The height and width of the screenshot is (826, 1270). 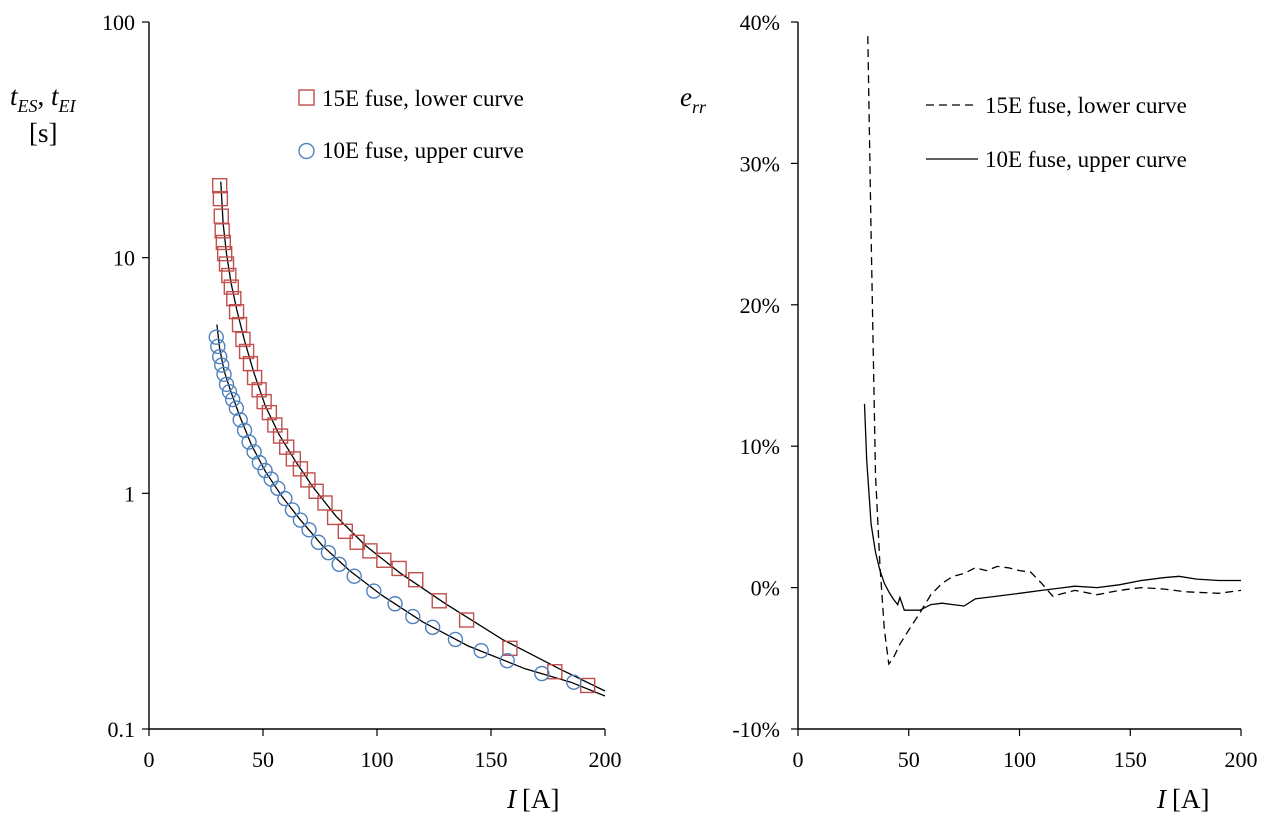 I want to click on left-x-tick-label: 50, so click(x=263, y=759).